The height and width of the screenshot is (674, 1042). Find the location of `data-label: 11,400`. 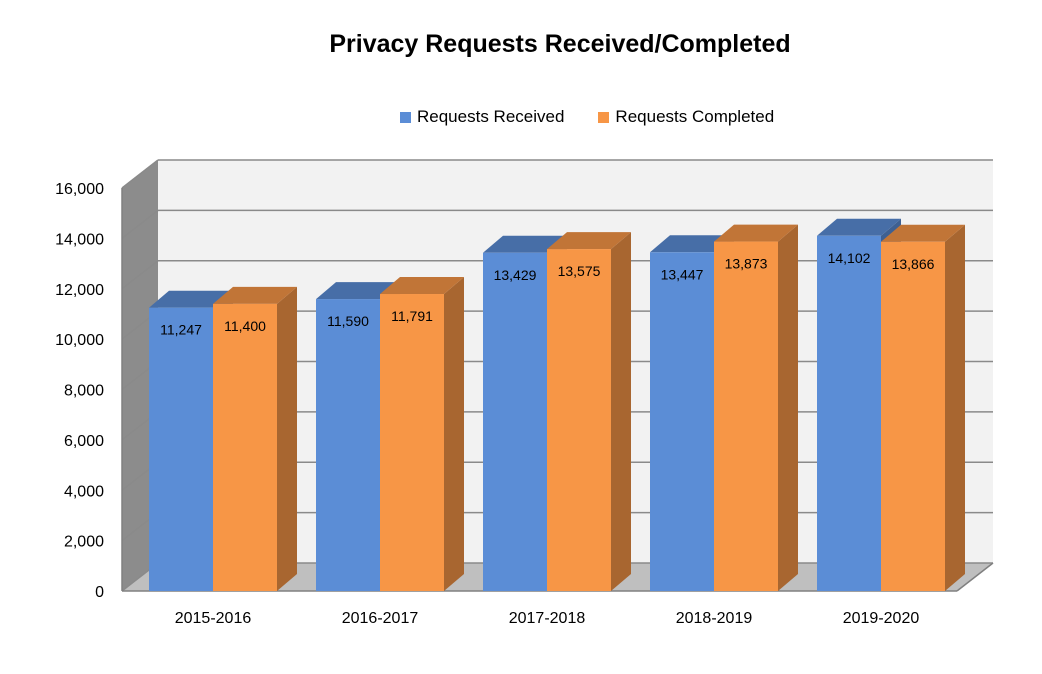

data-label: 11,400 is located at coordinates (245, 326).